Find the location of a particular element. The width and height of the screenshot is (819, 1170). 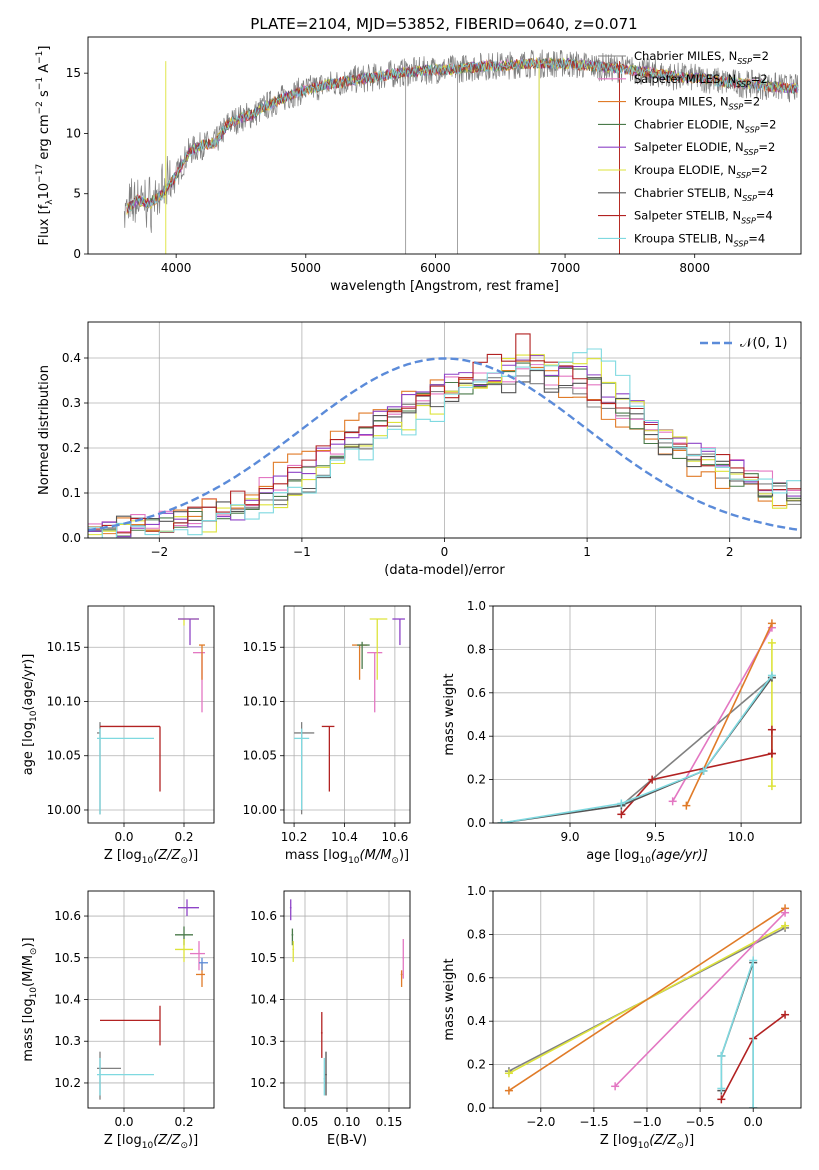

legend-label: Salpeter STELIB, NSSP=4 is located at coordinates (703, 217).